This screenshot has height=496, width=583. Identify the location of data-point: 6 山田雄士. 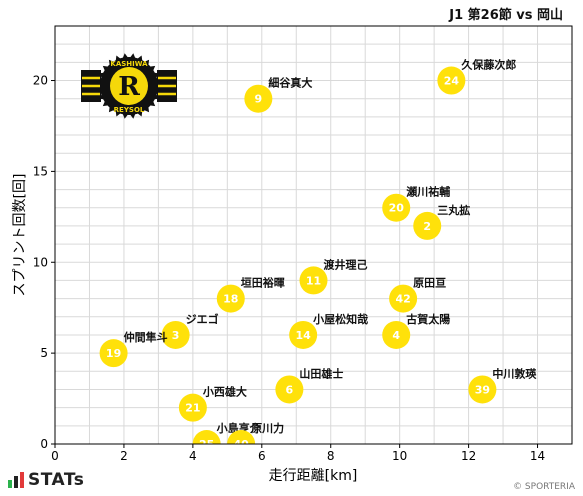
(309, 385).